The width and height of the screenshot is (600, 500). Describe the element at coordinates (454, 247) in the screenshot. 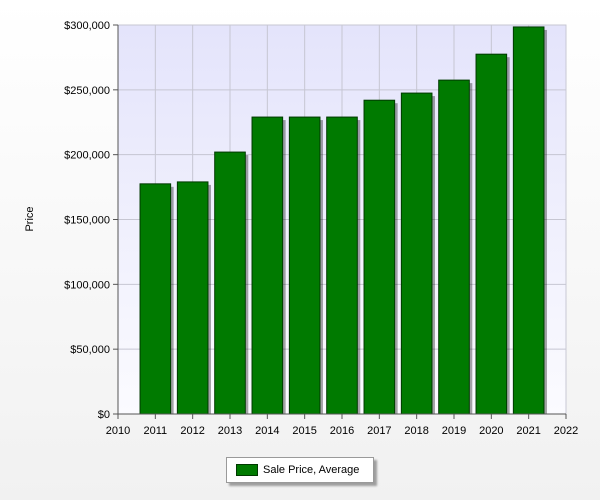

I see `bar-2019` at that location.